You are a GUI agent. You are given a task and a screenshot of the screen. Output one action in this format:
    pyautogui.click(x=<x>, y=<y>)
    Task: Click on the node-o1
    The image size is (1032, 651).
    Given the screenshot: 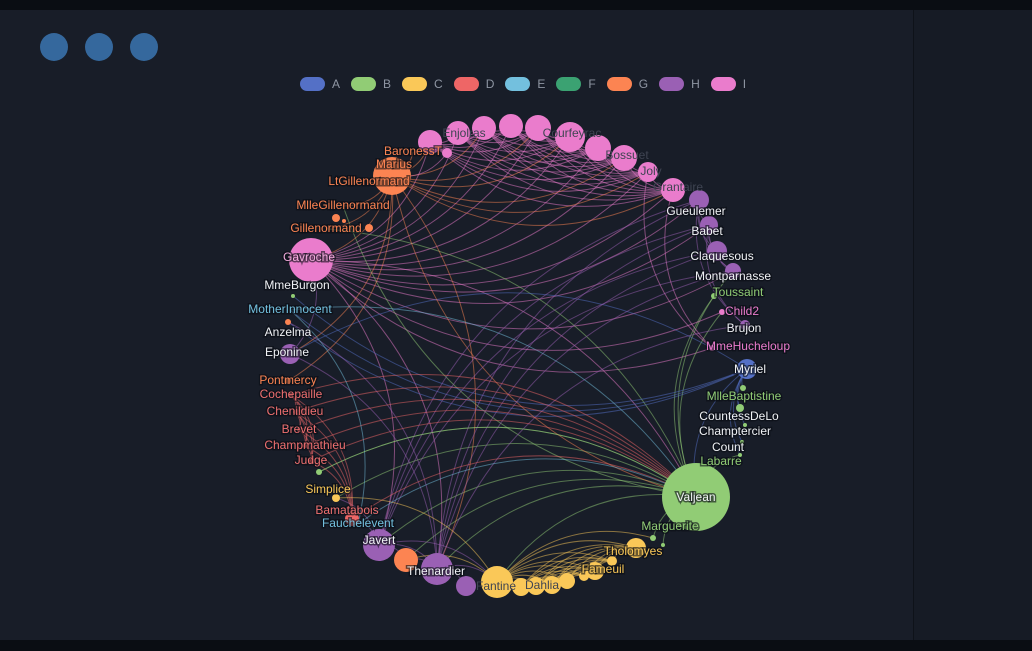 What is the action you would take?
    pyautogui.click(x=406, y=560)
    